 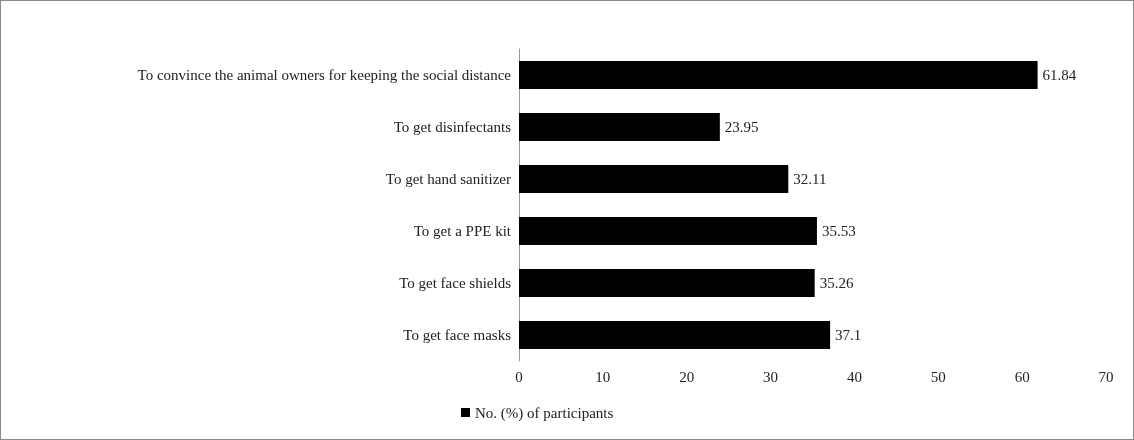 What do you see at coordinates (687, 376) in the screenshot?
I see `x-tick-label: 20` at bounding box center [687, 376].